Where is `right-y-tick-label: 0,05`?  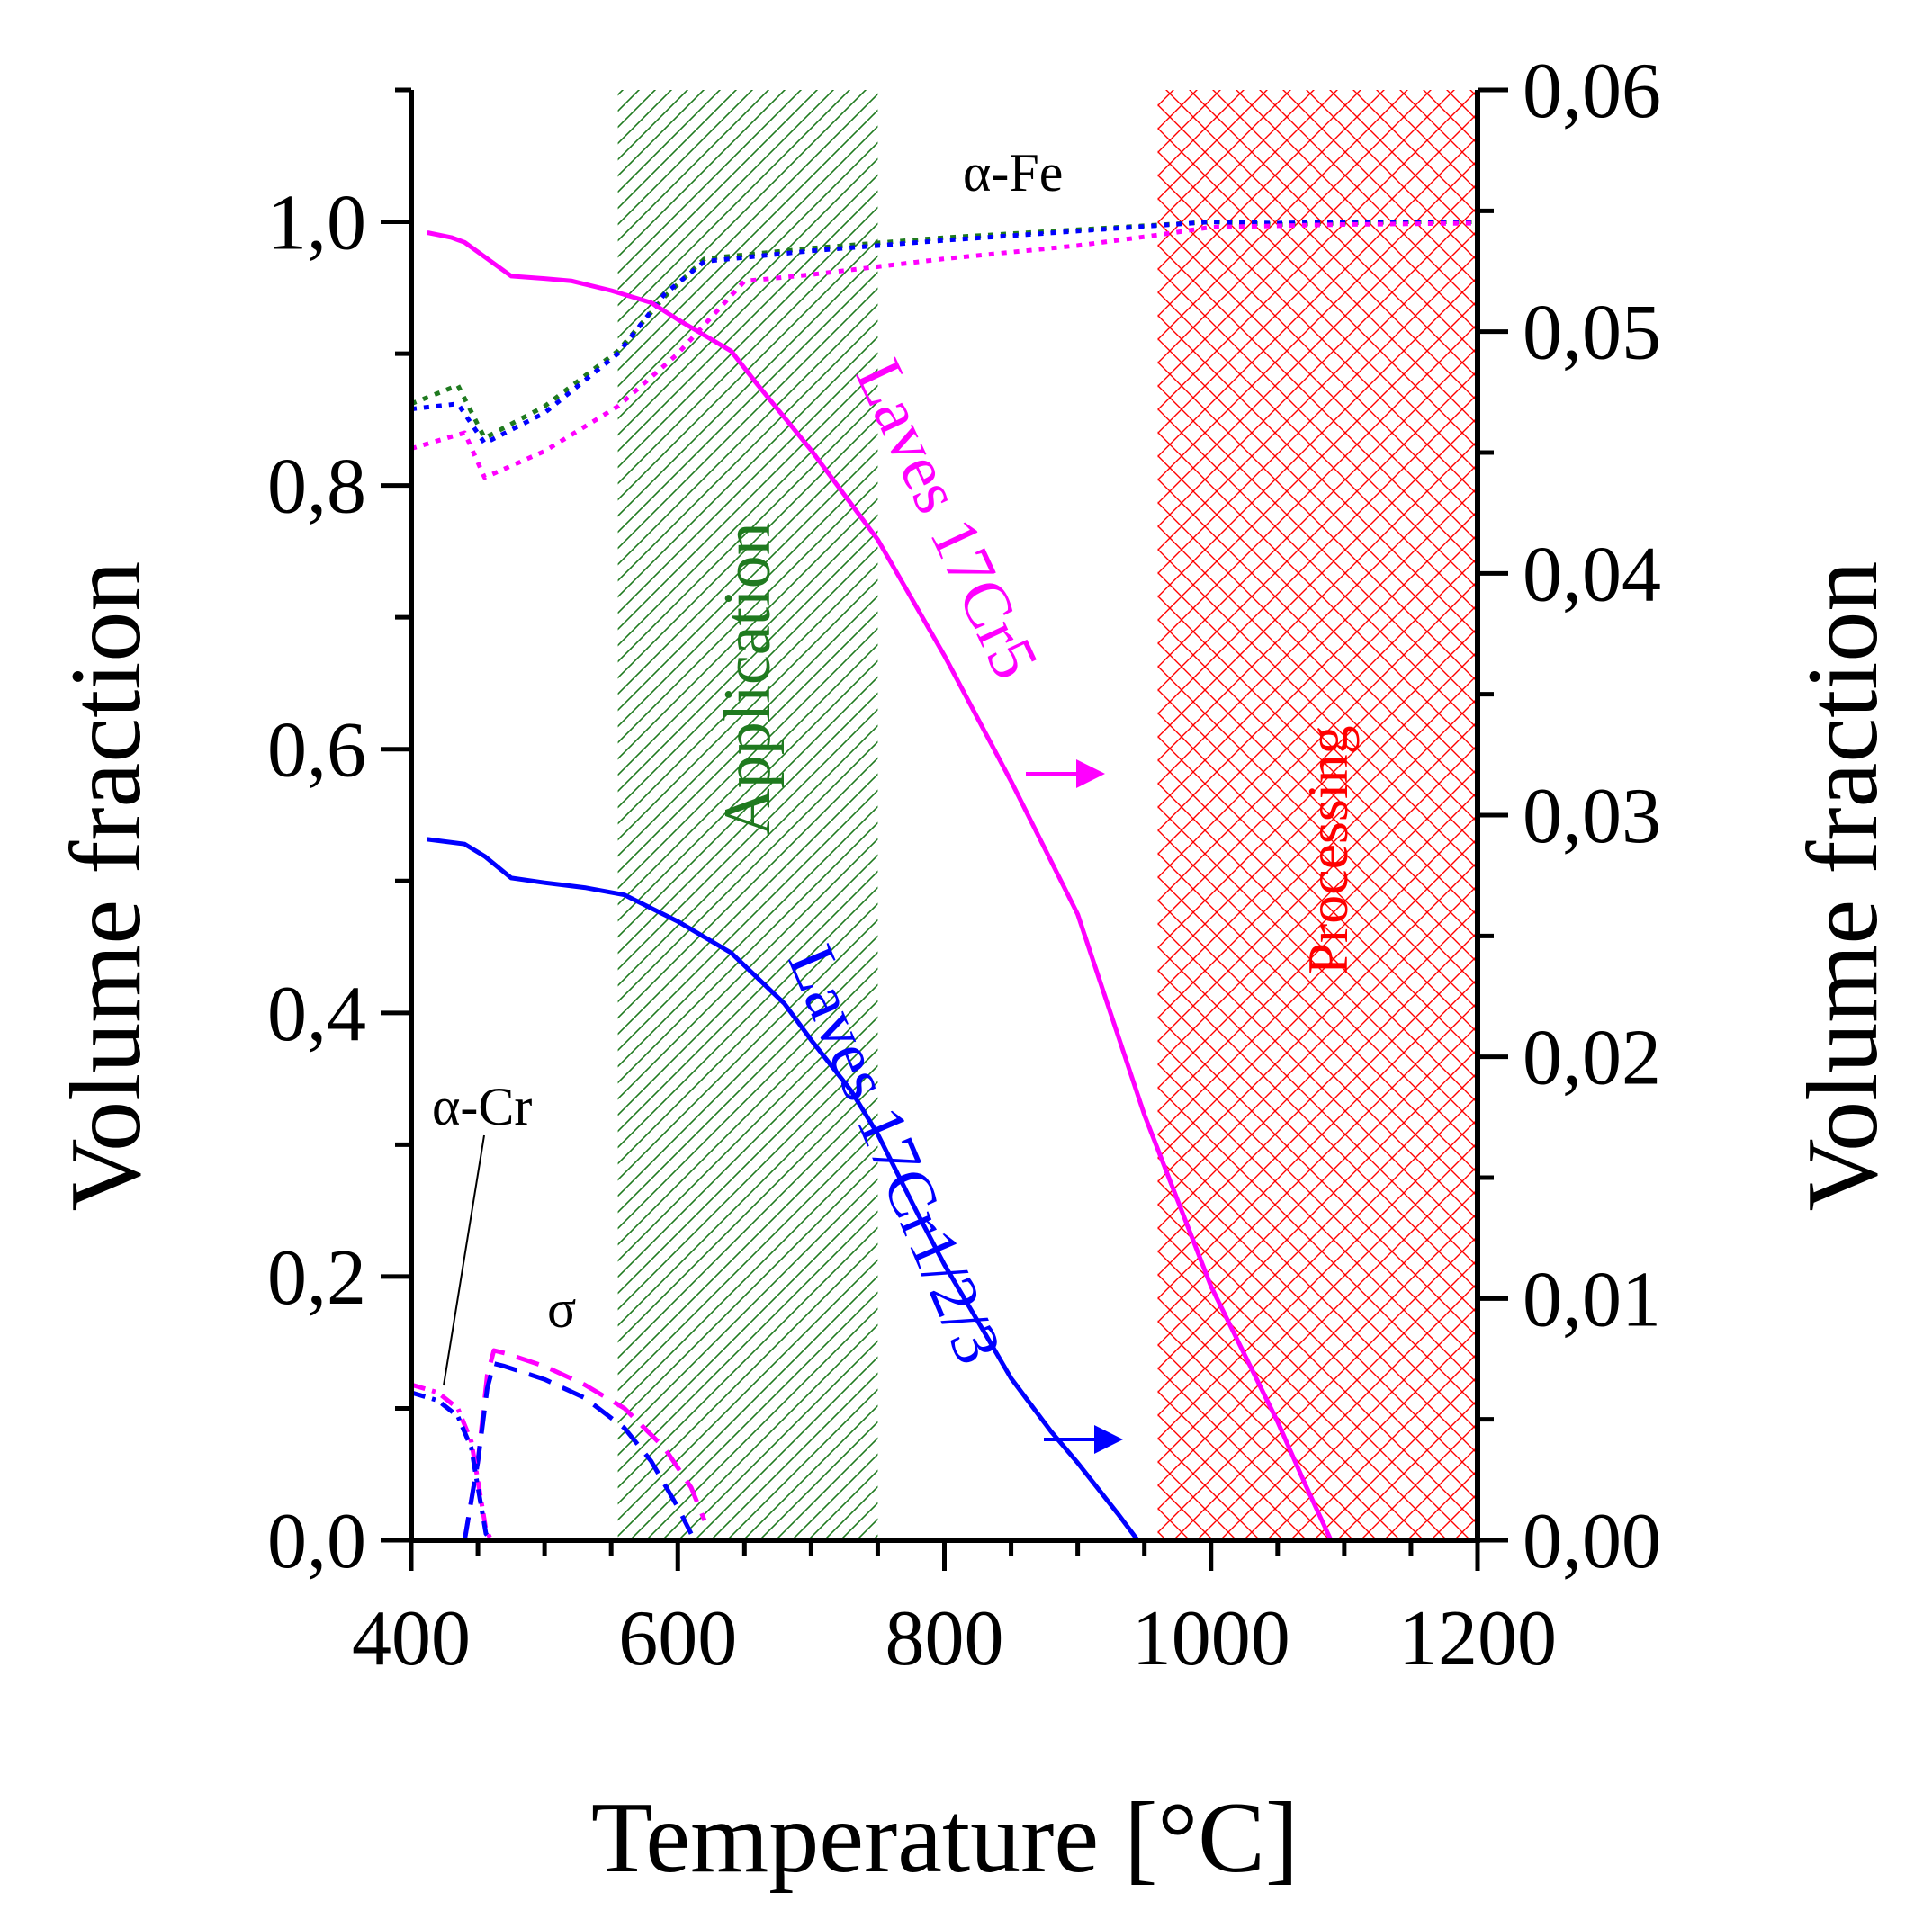 right-y-tick-label: 0,05 is located at coordinates (1592, 333).